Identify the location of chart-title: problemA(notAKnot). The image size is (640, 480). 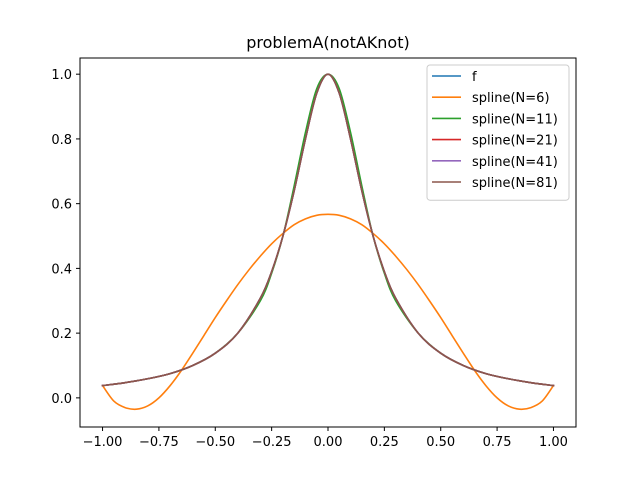
(327, 42).